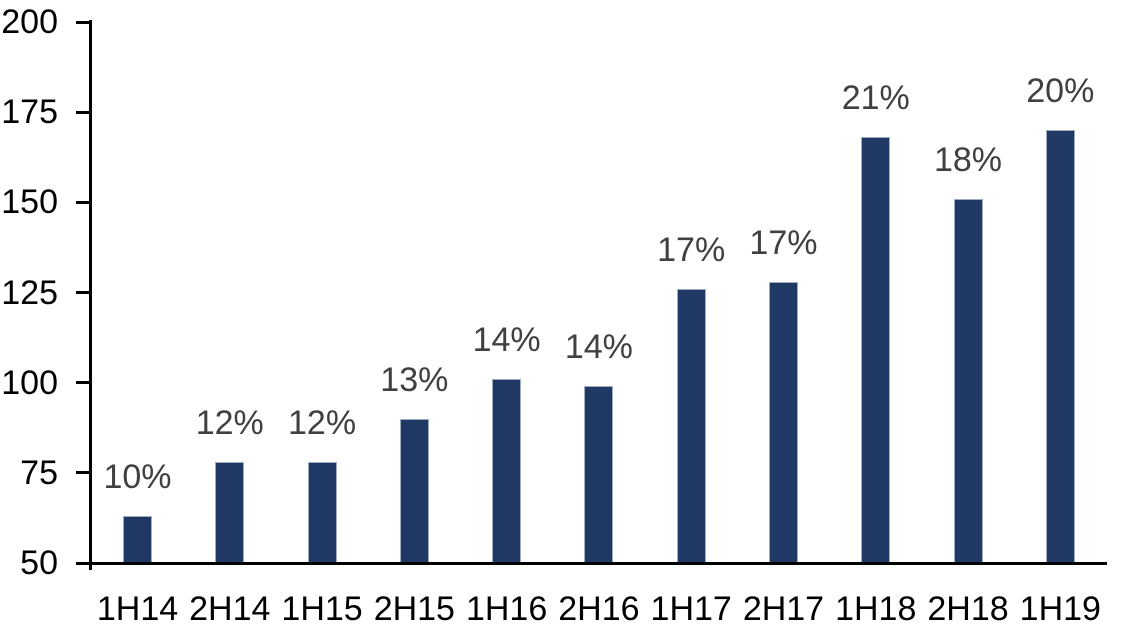  Describe the element at coordinates (137, 540) in the screenshot. I see `bar-1H14` at that location.